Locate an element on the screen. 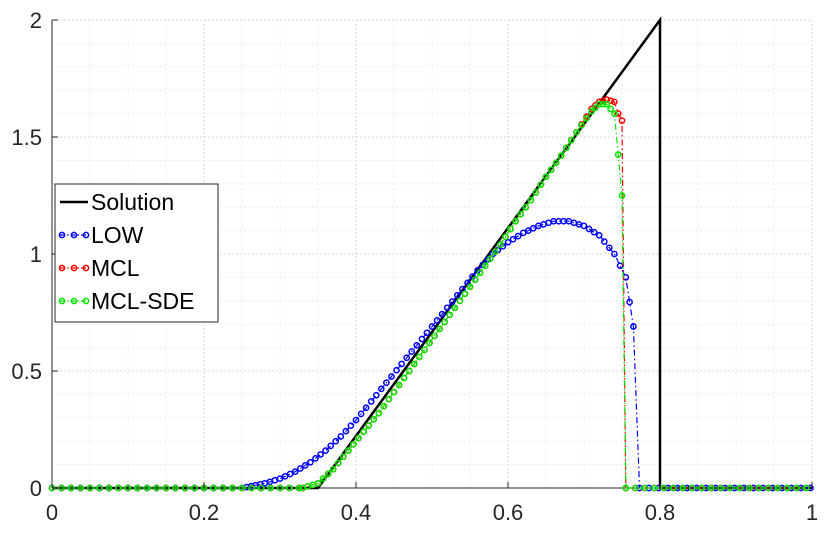 This screenshot has width=830, height=533. legend-item: MCL-SDE is located at coordinates (126, 301).